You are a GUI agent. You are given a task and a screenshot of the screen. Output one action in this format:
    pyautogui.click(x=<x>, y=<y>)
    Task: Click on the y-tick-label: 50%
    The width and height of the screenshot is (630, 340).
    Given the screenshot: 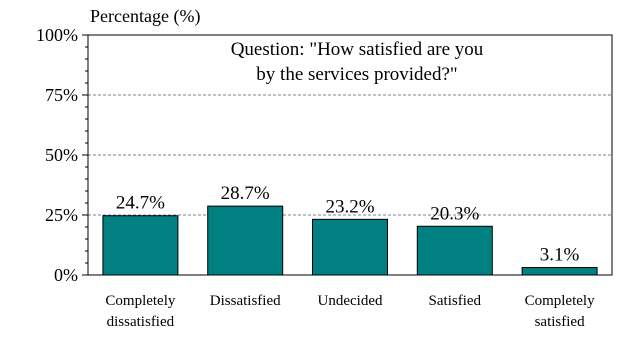 What is the action you would take?
    pyautogui.click(x=61, y=155)
    